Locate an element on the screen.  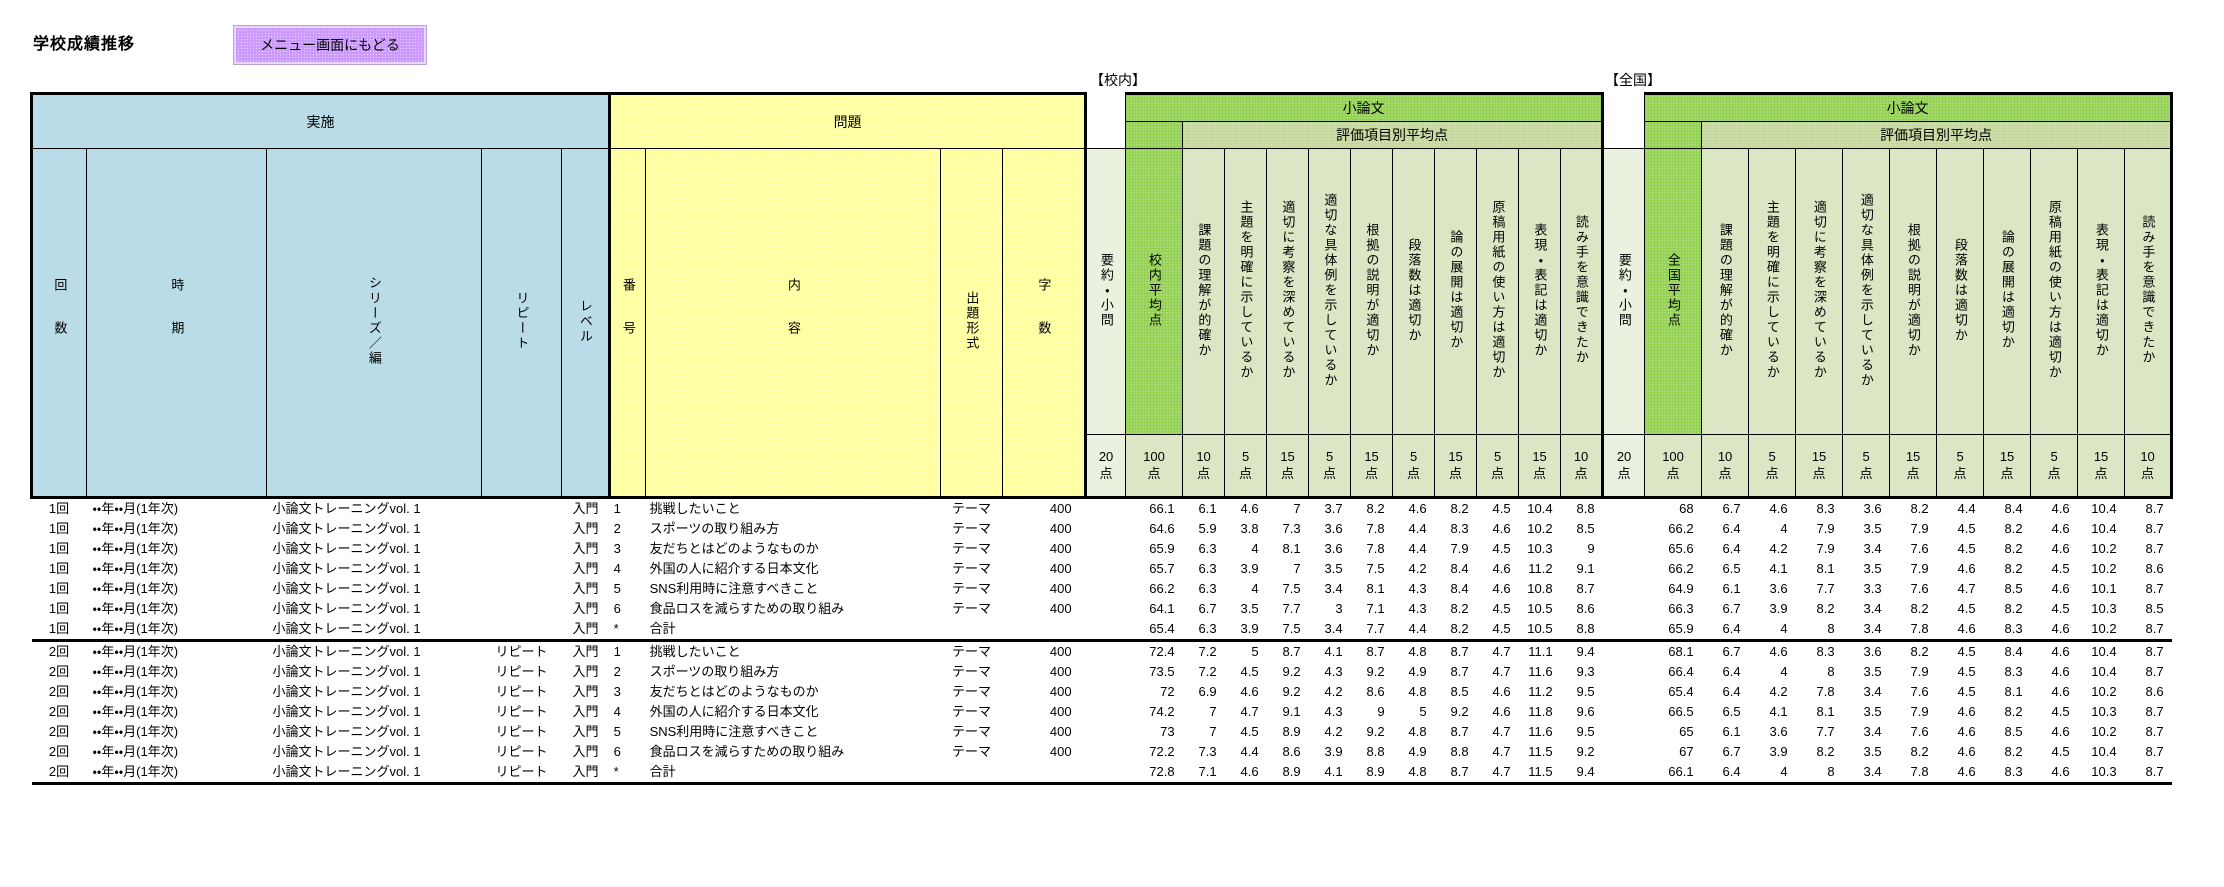
col-header-national-eval-6: 論の展開は適切か is located at coordinates (2007, 291).